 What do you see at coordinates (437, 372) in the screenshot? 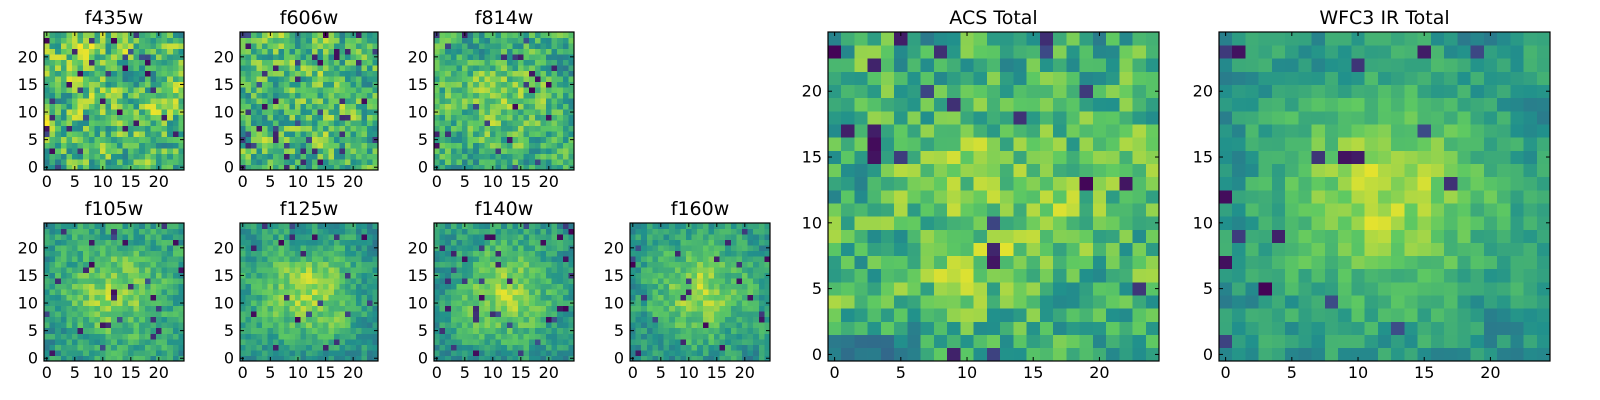
I see `x-tick-label: 0` at bounding box center [437, 372].